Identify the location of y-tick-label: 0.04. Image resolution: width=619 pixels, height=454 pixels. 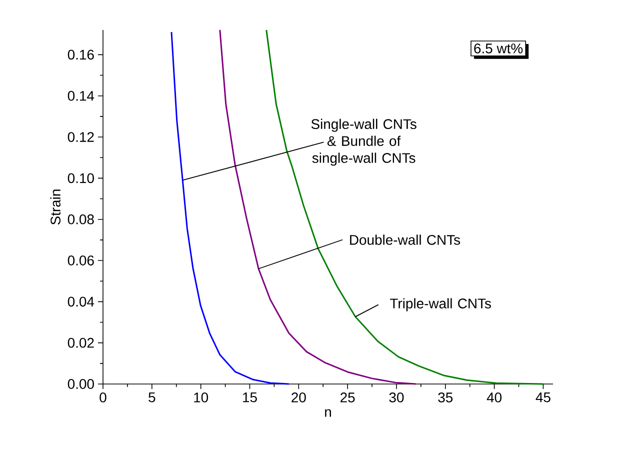
(81, 301).